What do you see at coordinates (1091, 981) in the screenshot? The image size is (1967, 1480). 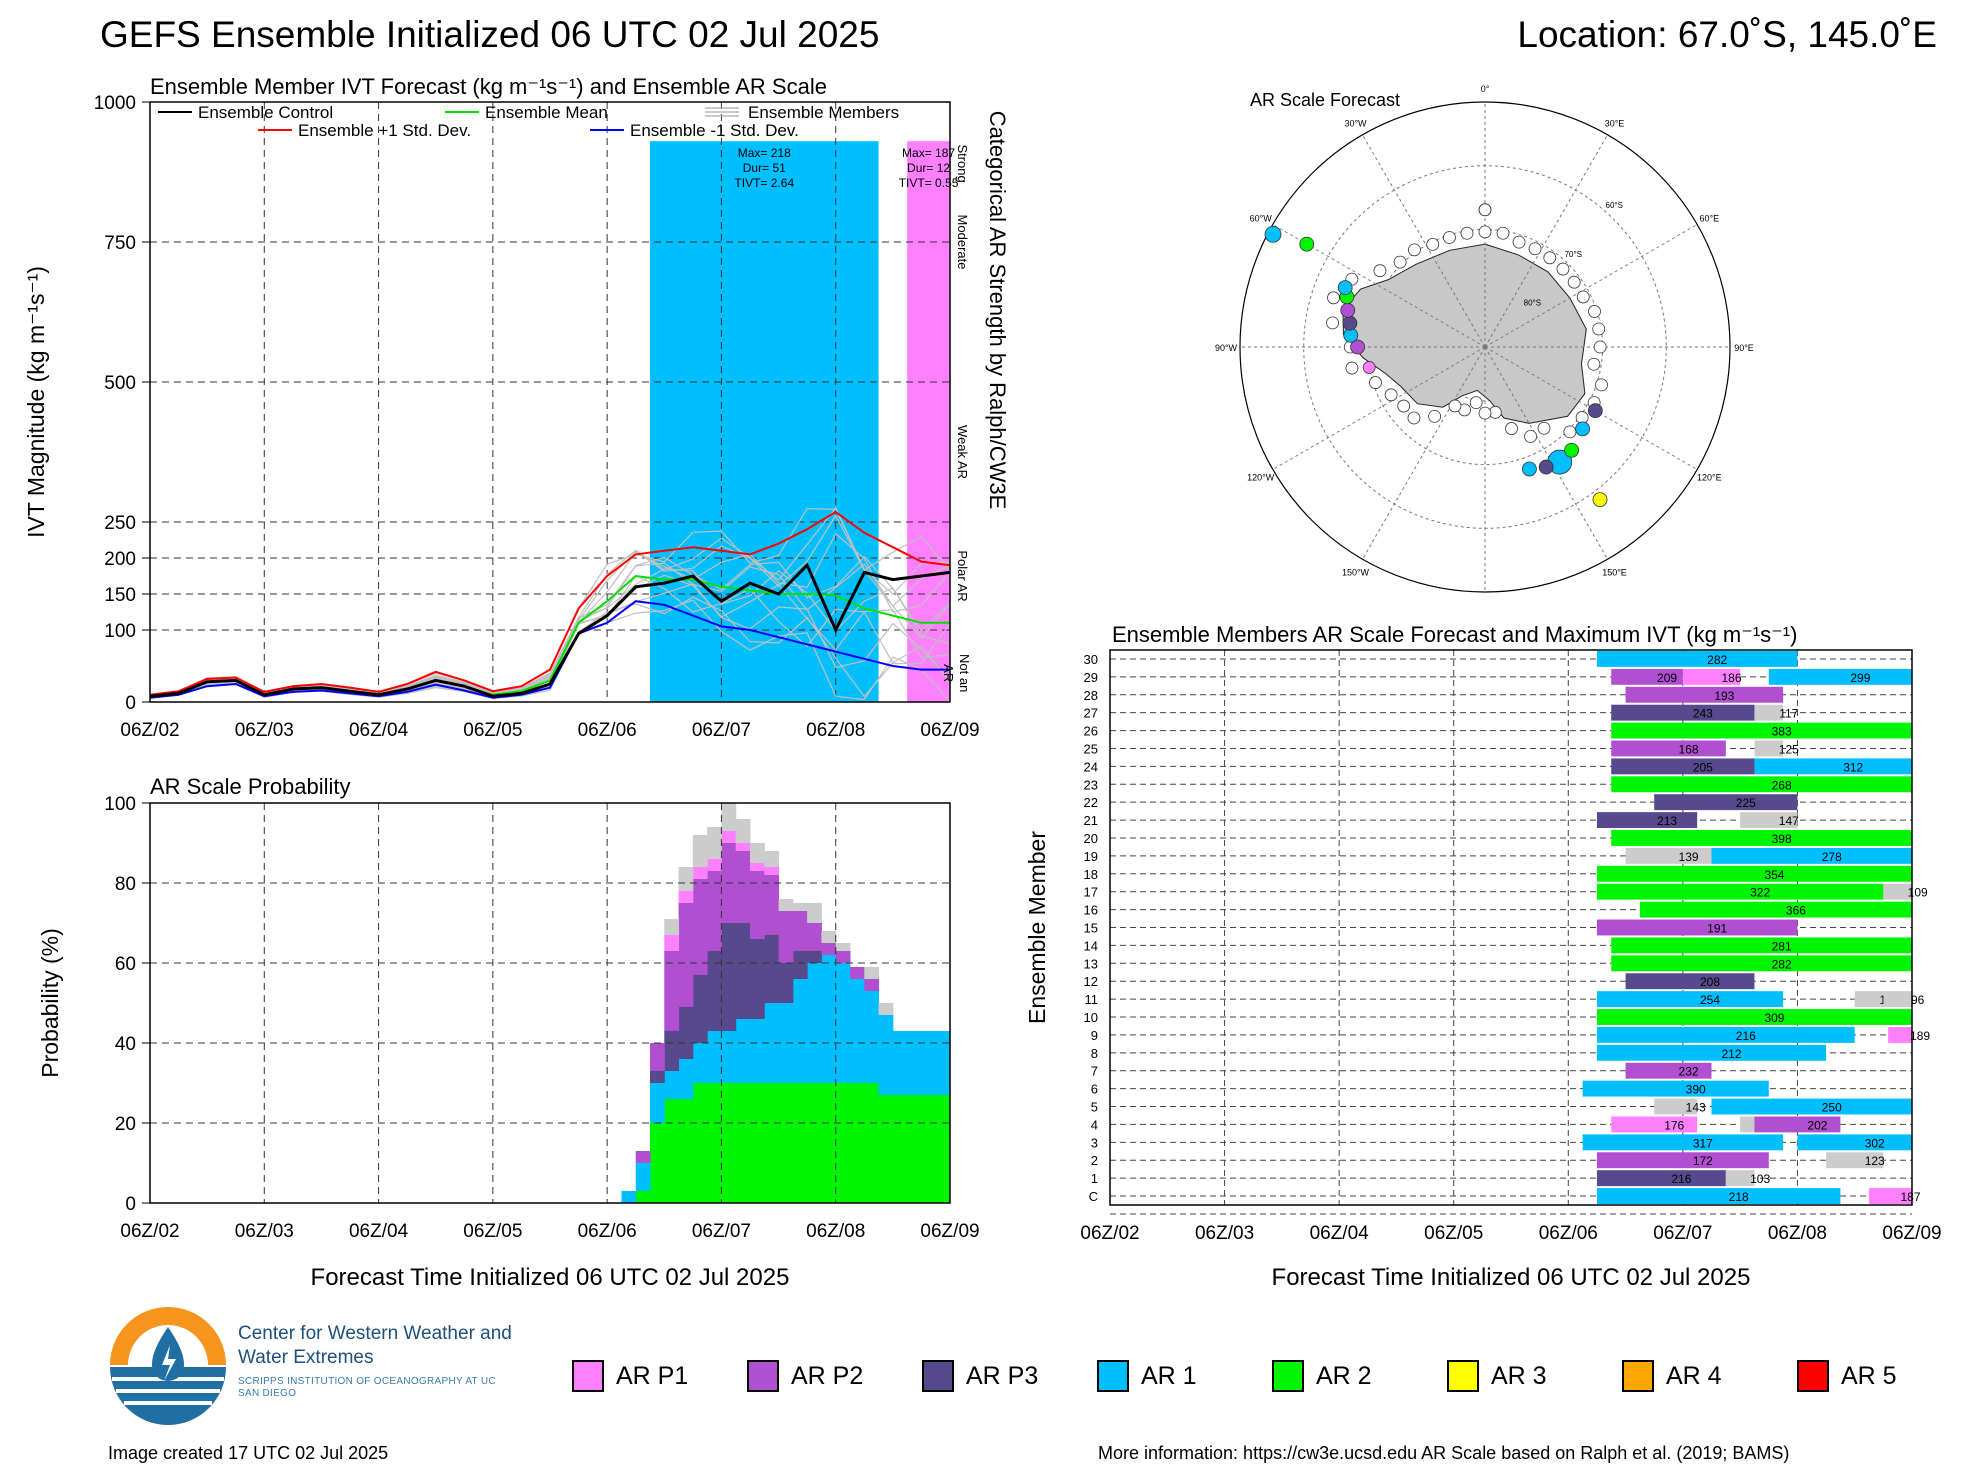 I see `member-label: 12` at bounding box center [1091, 981].